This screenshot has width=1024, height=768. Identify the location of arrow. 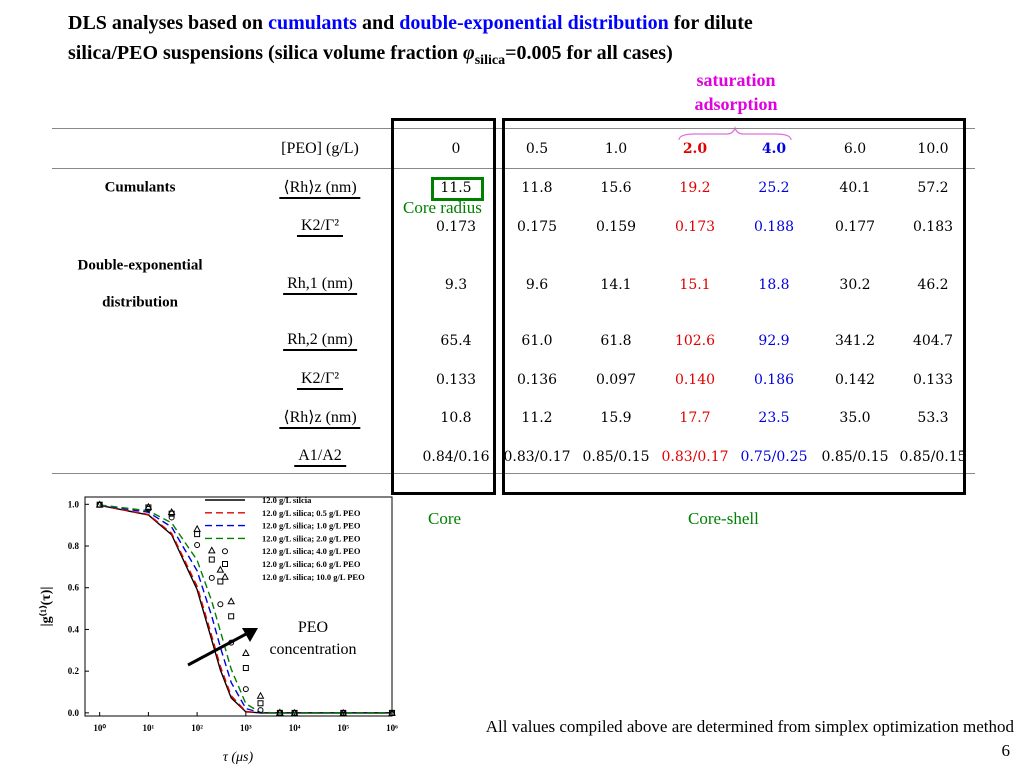
(218, 649).